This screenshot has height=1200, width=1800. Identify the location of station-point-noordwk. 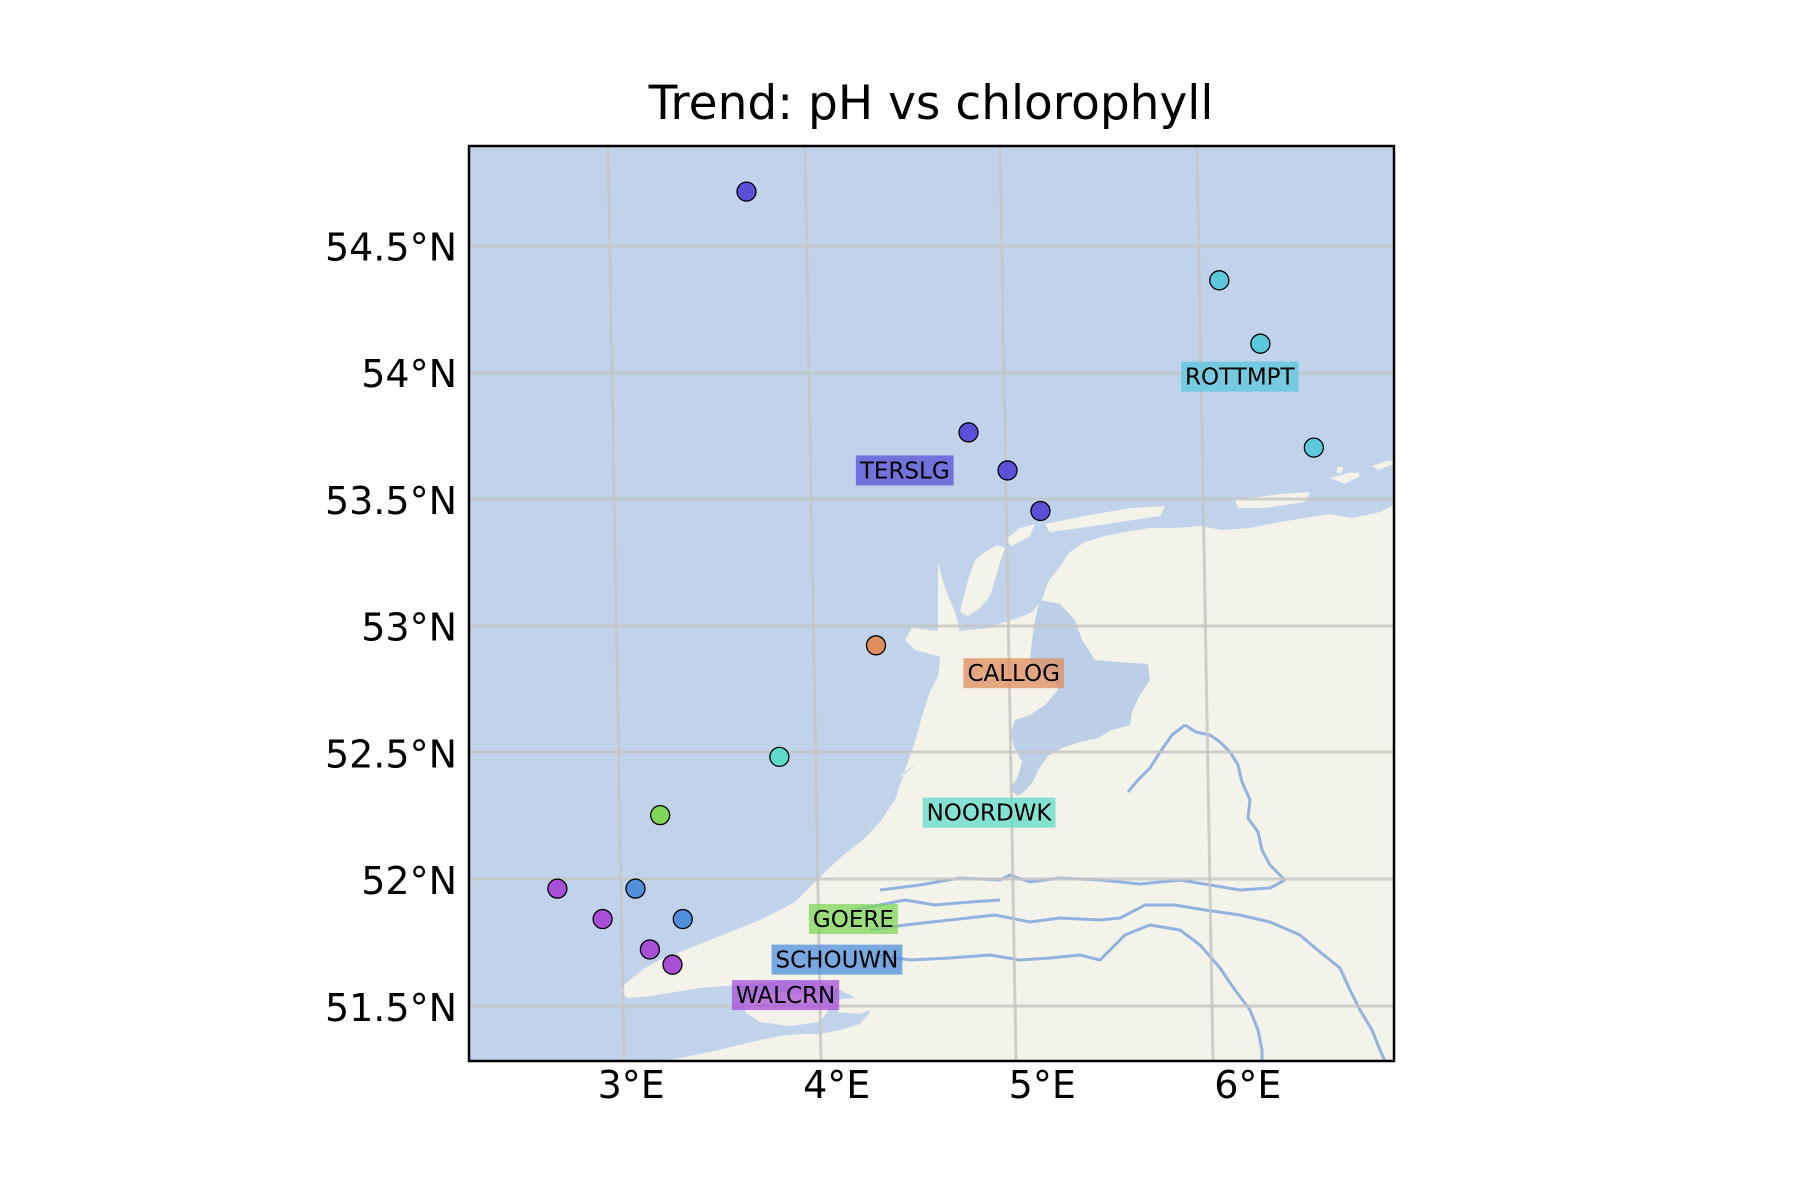
(779, 756).